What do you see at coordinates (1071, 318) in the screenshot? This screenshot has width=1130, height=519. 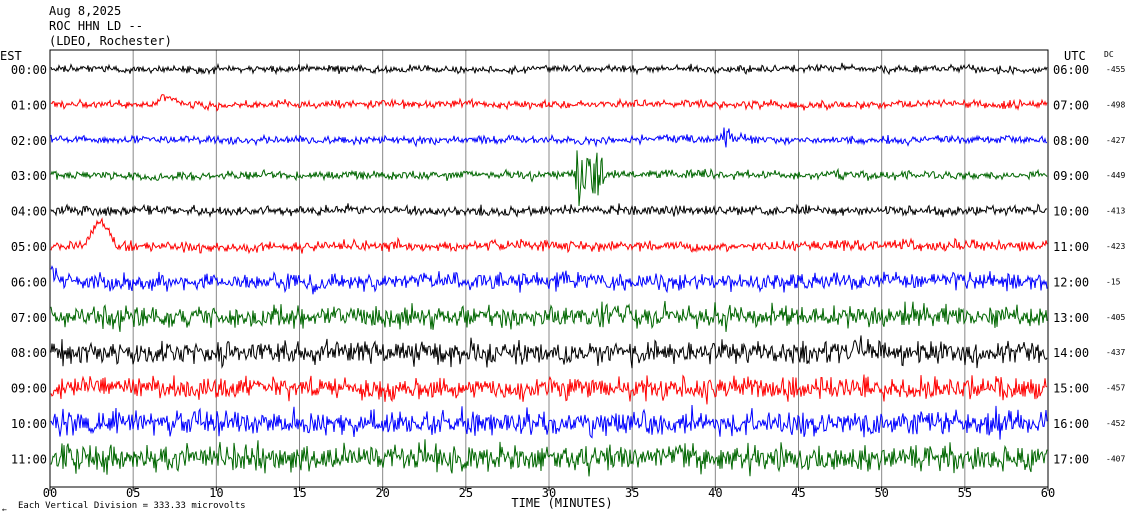 I see `utc-hour-label: 13:00` at bounding box center [1071, 318].